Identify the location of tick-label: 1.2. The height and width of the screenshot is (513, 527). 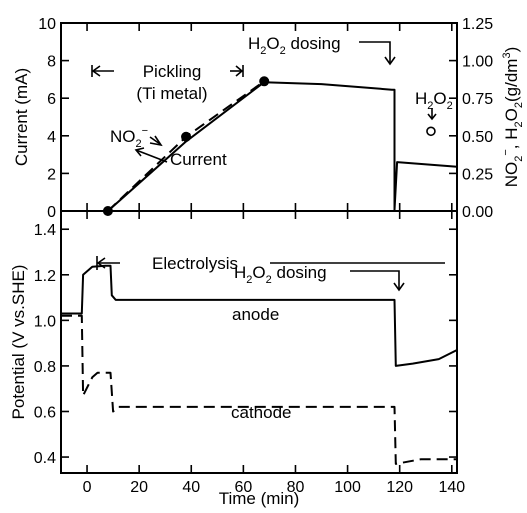
(45, 276).